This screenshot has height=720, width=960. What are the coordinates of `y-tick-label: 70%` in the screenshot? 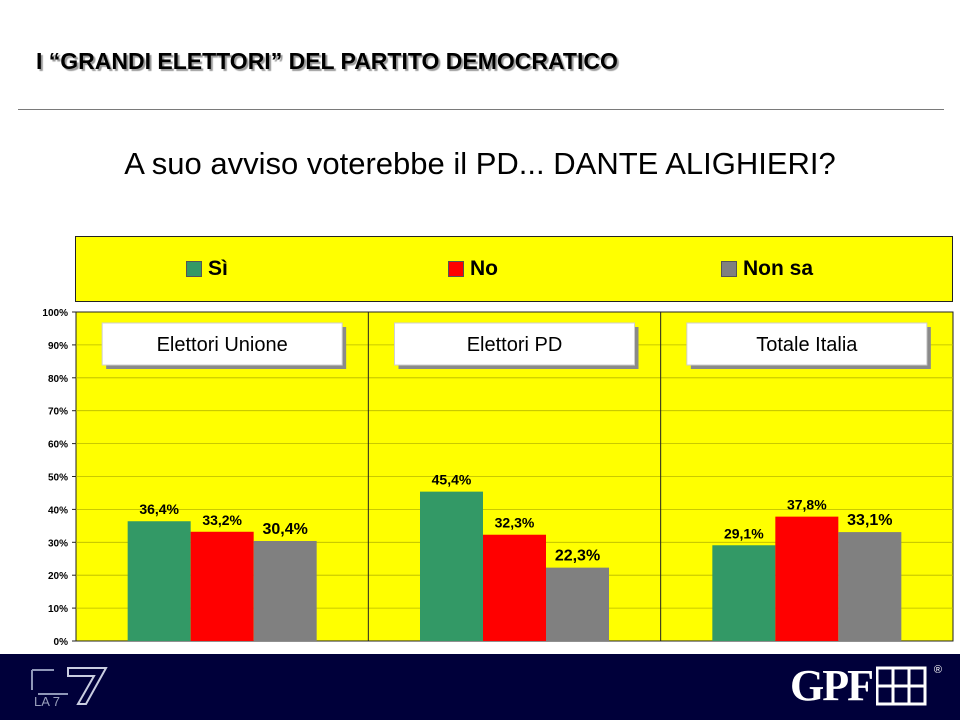 It's located at (58, 412).